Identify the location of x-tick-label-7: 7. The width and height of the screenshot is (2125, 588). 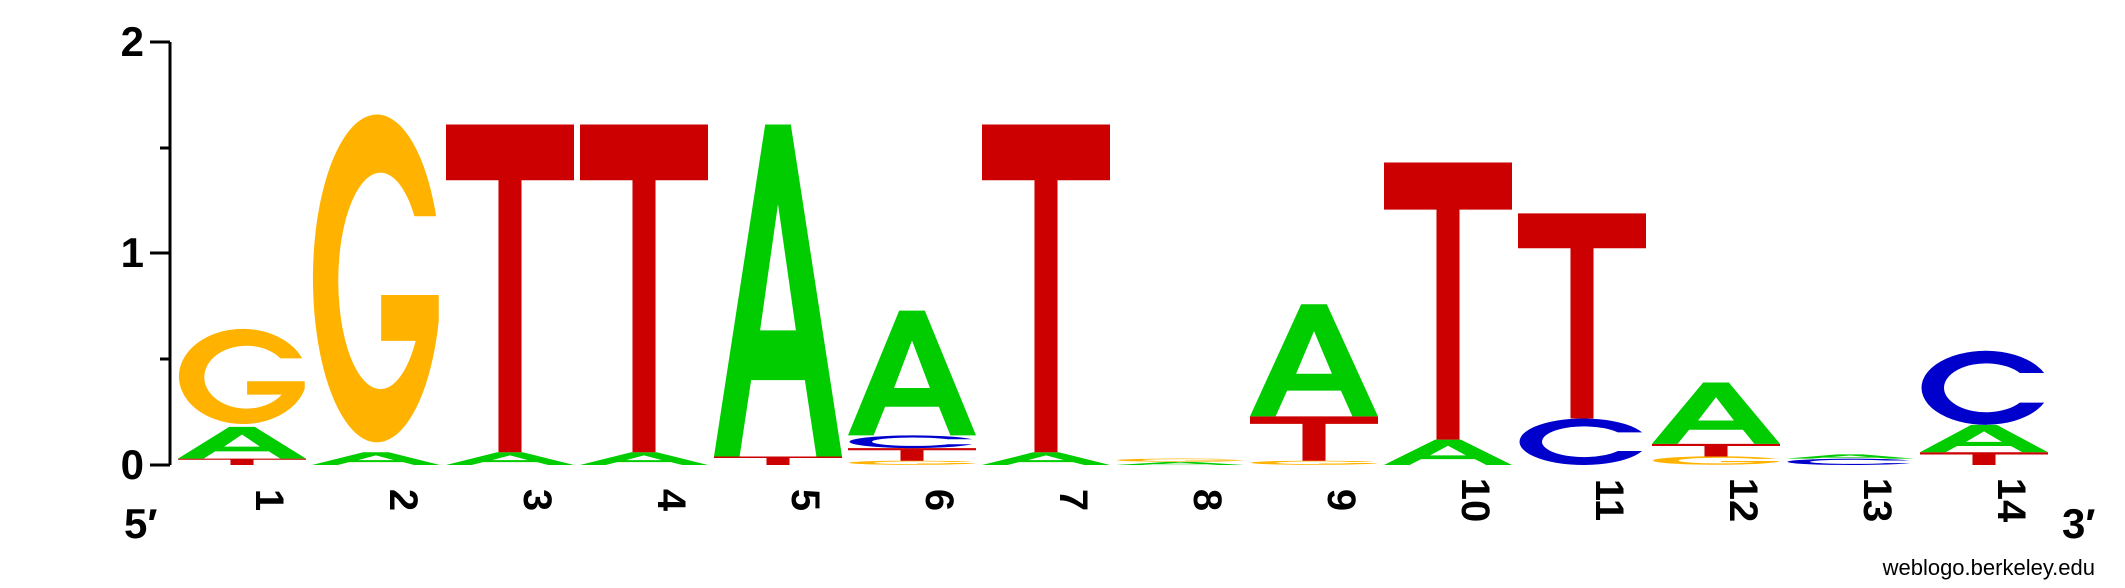
(1073, 500).